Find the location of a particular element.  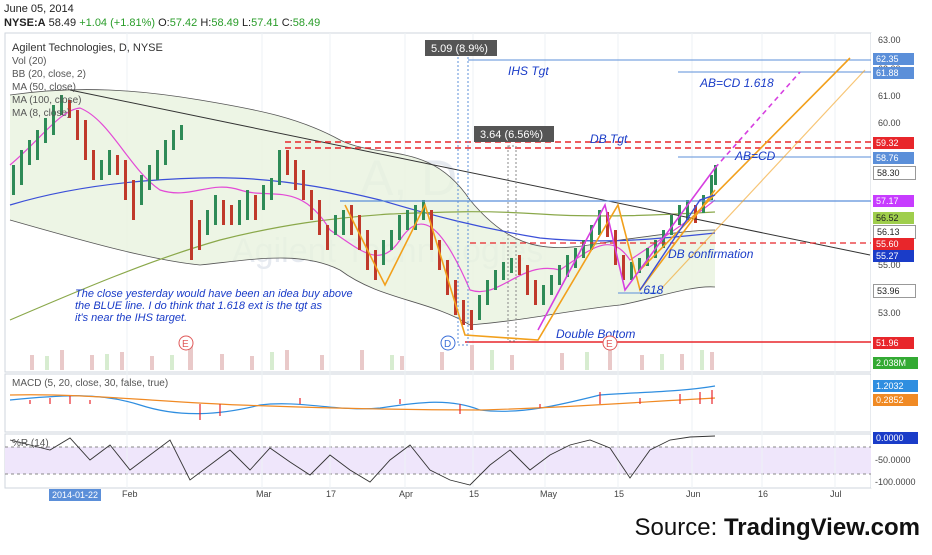

time-label-apr: Apr is located at coordinates (406, 494).